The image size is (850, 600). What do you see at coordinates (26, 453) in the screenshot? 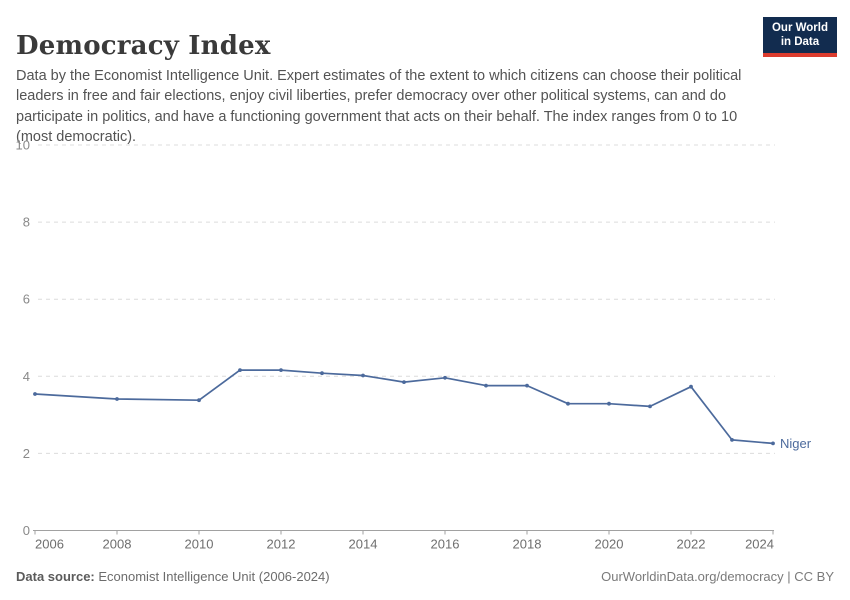
I see `y-axis-tick-label: 2` at bounding box center [26, 453].